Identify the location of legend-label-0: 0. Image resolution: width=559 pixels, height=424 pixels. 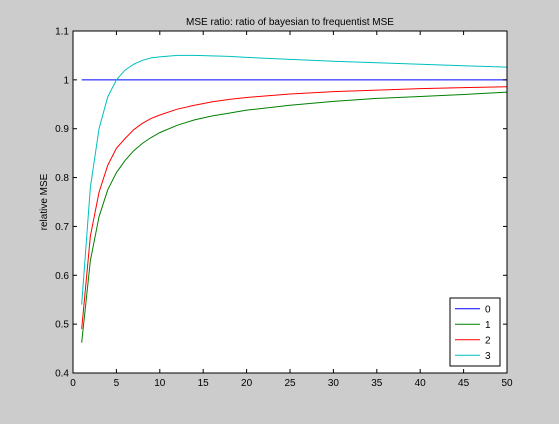
(488, 309).